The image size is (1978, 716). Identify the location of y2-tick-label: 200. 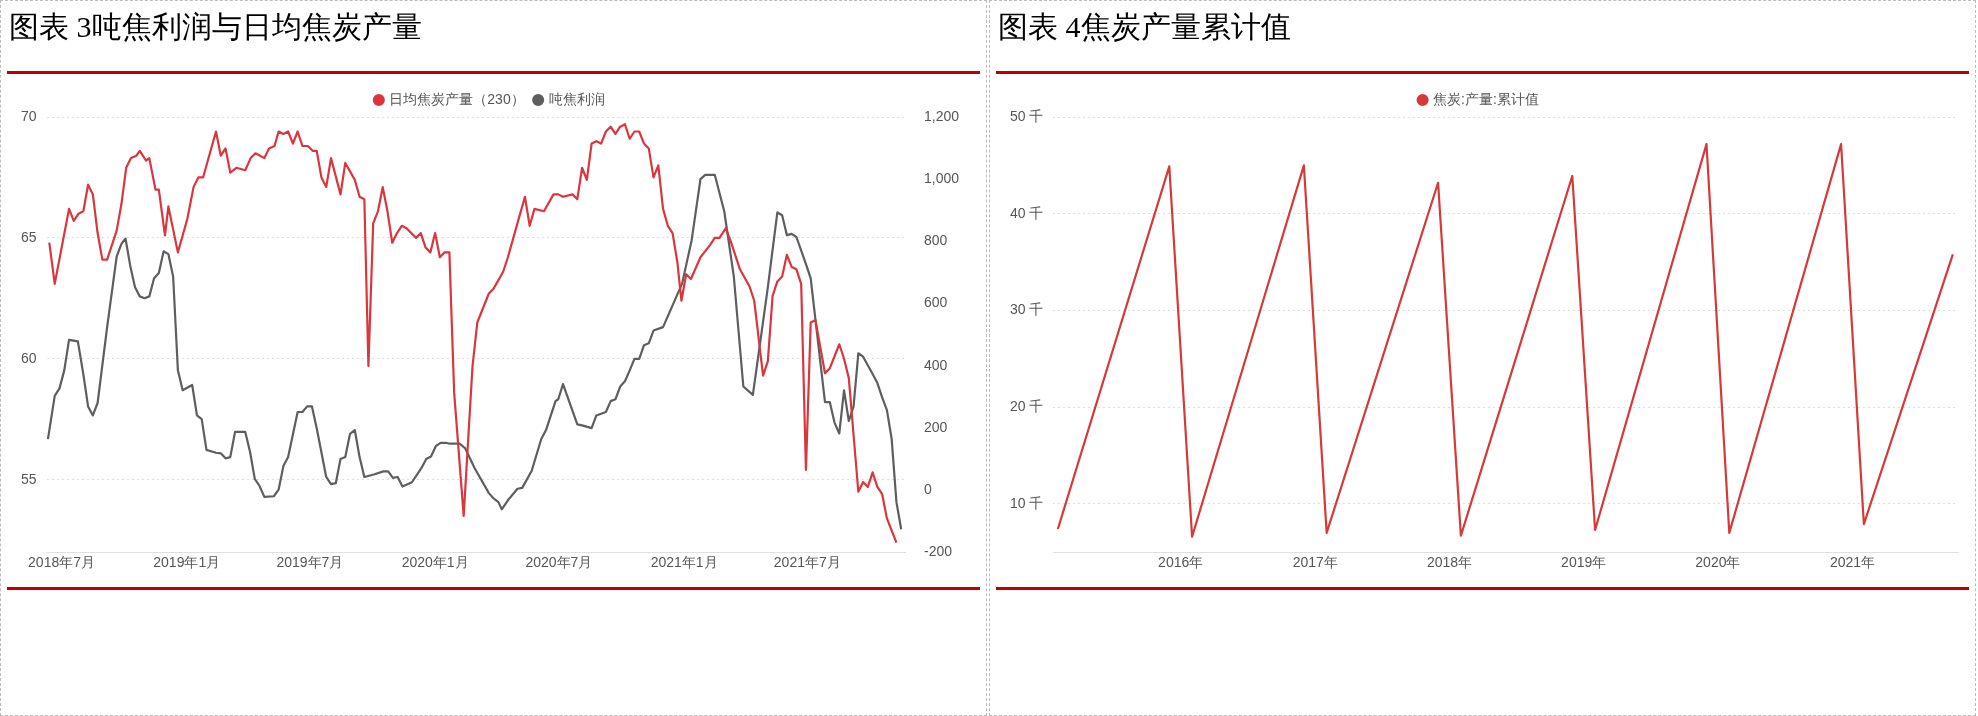
(935, 426).